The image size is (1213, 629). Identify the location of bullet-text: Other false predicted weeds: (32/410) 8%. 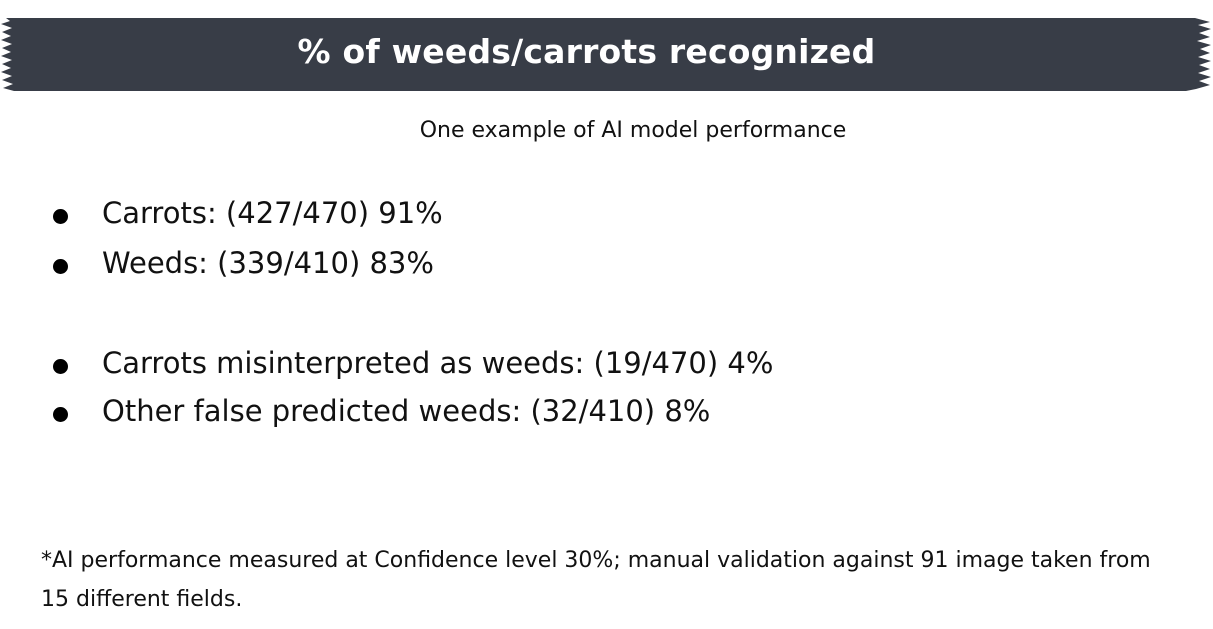
(406, 411).